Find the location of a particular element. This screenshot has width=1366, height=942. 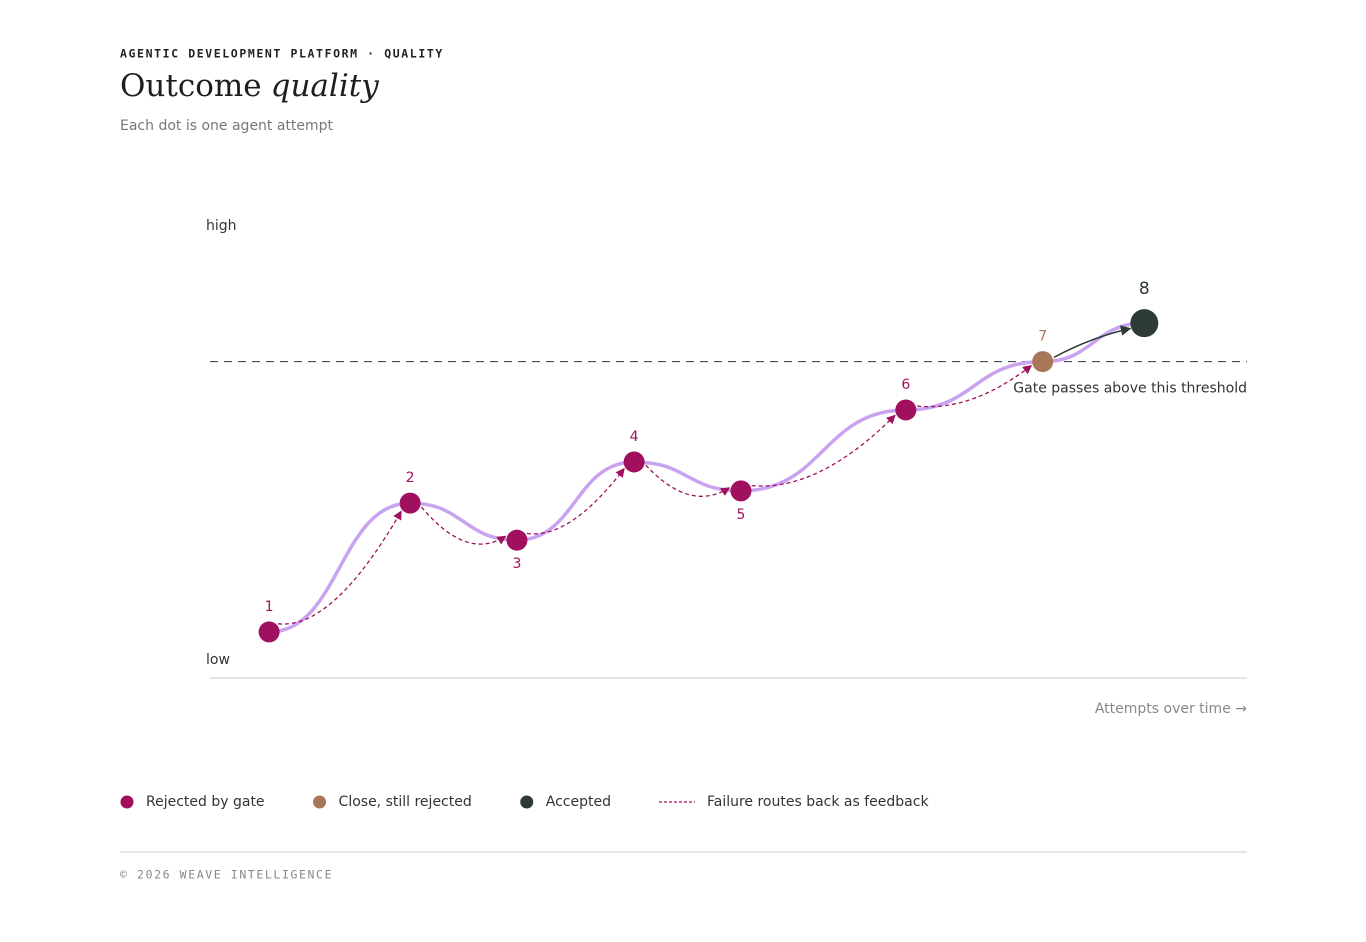

eyebrow: AGENTIC DEVELOPMENT PLATFORM · QUALITY is located at coordinates (282, 54).